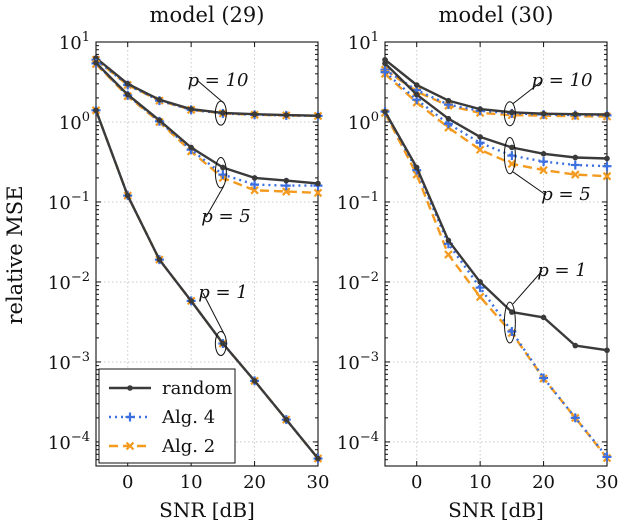 The image size is (640, 530). I want to click on legend-entry: Alg. 2, so click(162, 446).